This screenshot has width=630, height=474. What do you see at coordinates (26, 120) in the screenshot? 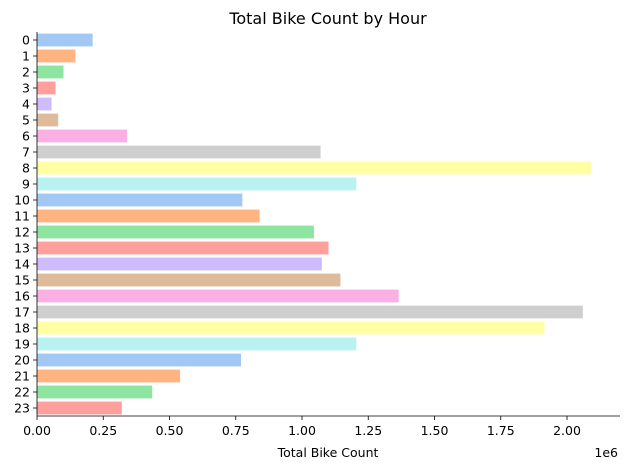
I see `y-tick-label: 5` at bounding box center [26, 120].